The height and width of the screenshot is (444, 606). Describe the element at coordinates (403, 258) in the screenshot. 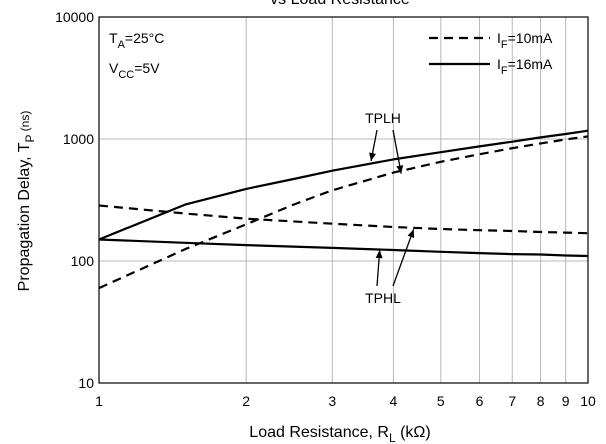

I see `annotation-pointer` at that location.